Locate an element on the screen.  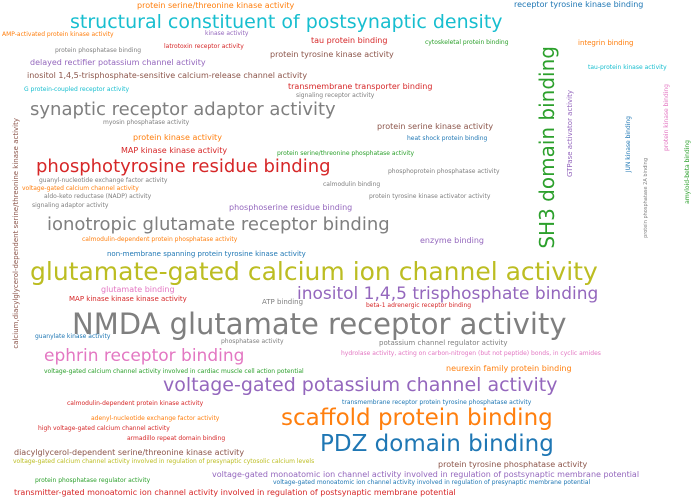
word-tau-protein-binding: tau protein binding is located at coordinates (349, 40).